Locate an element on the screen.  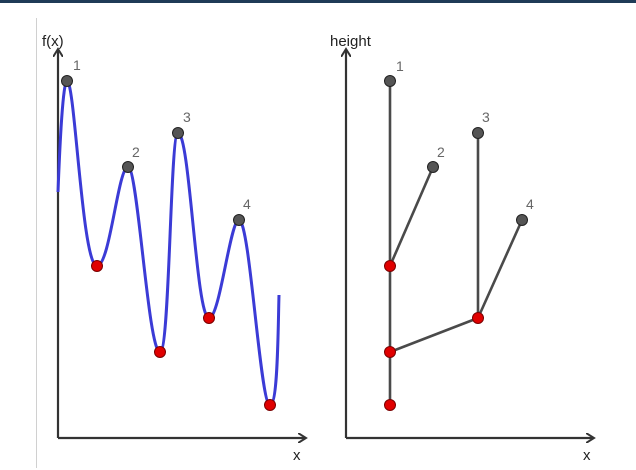
left-peak-label-4: 4 is located at coordinates (247, 204).